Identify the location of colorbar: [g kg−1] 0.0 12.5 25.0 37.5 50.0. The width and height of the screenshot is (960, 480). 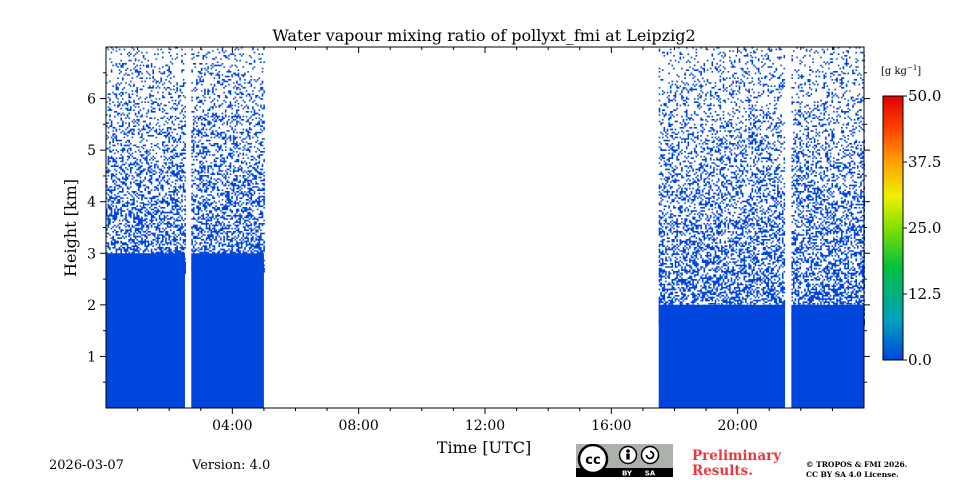
(911, 216).